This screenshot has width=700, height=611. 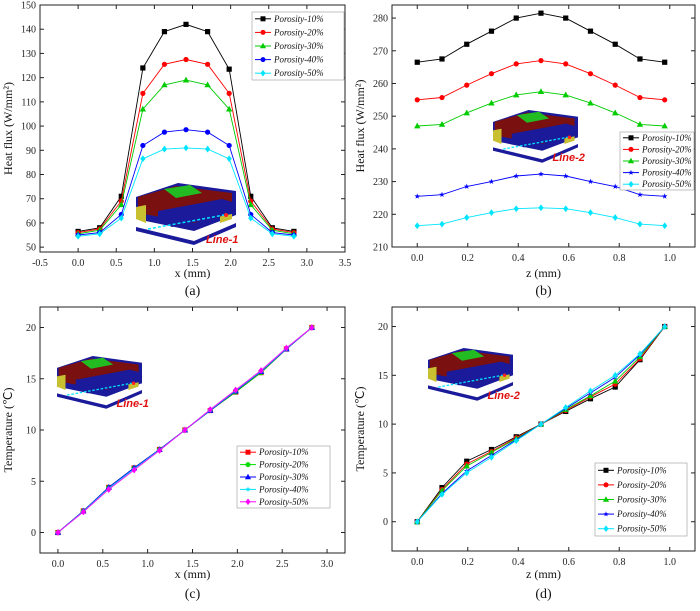 What do you see at coordinates (380, 117) in the screenshot?
I see `y-tick-label: 250` at bounding box center [380, 117].